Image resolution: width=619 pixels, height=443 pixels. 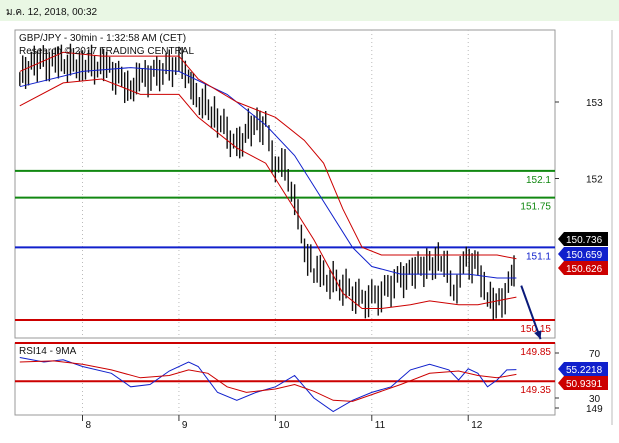 I want to click on price-tag-label-last: 150.736, so click(x=584, y=240).